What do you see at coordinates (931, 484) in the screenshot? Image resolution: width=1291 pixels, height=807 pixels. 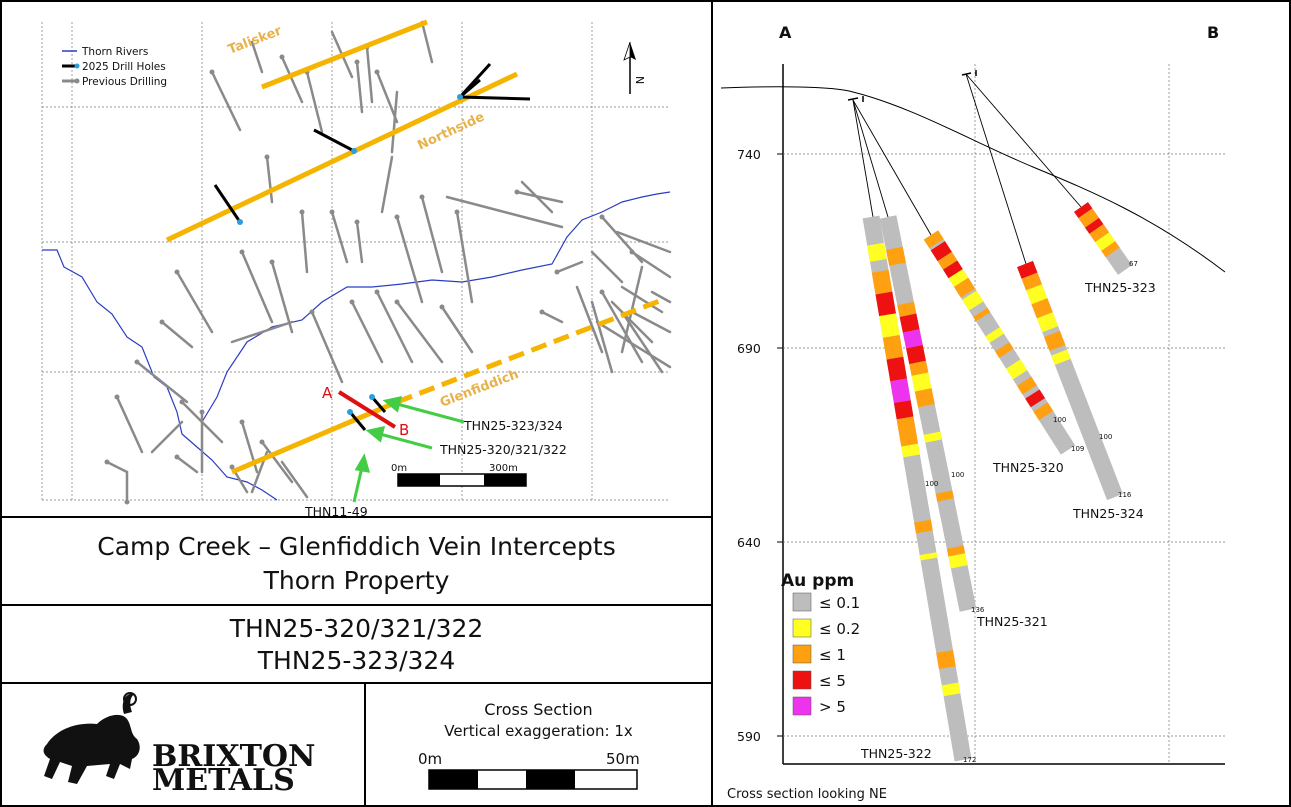 I see `hole-mark-thn25-322: 100` at bounding box center [931, 484].